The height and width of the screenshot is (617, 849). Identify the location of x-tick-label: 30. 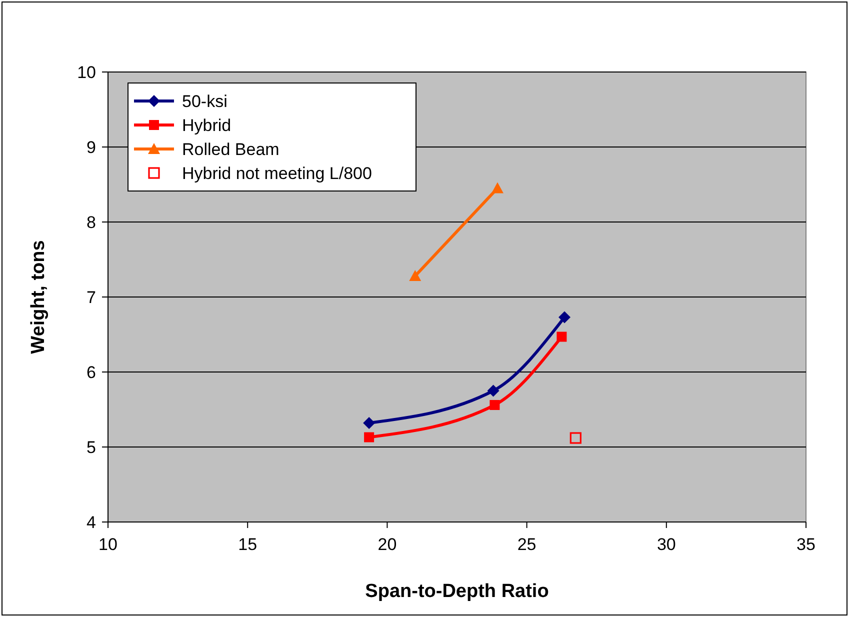
(666, 544).